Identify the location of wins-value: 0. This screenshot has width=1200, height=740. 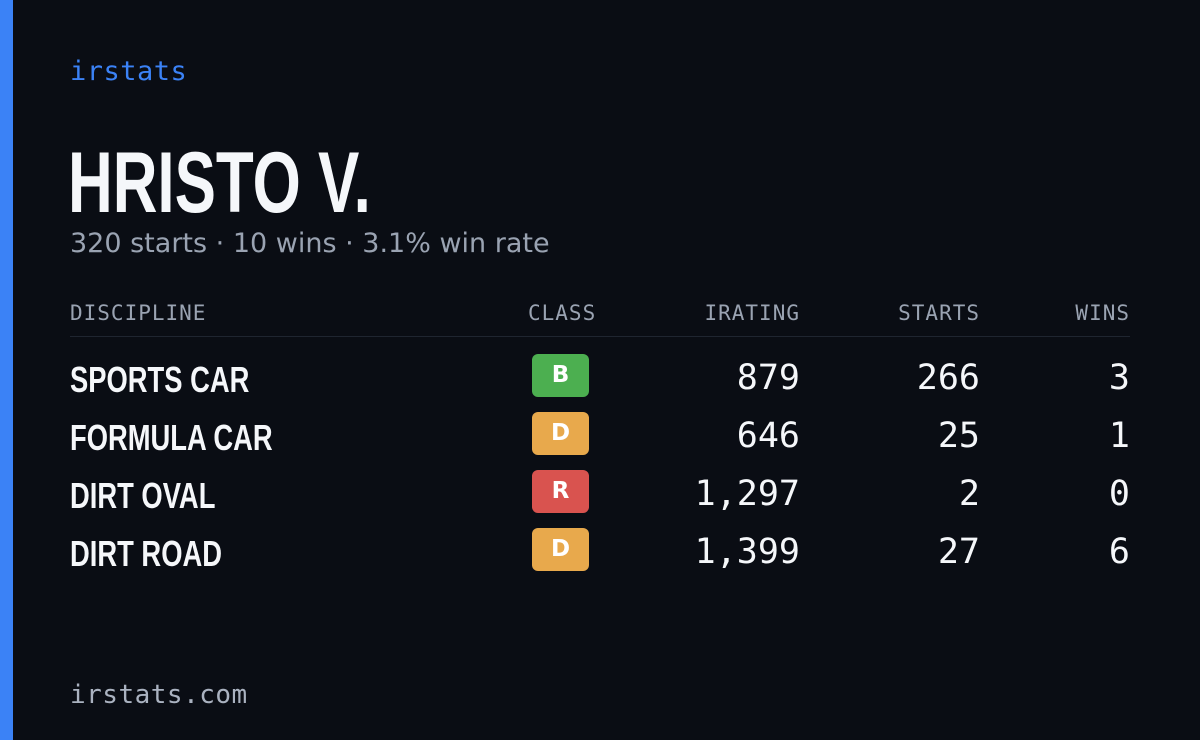
(1119, 494).